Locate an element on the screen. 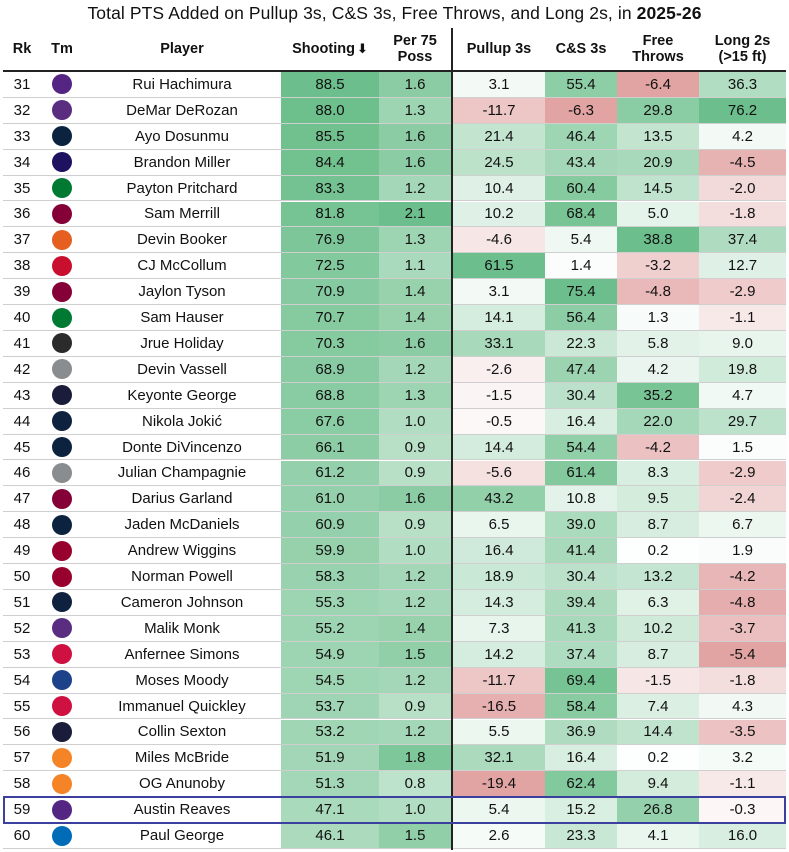 This screenshot has height=852, width=789. table-row: 49 Andrew Wiggins 59.9 1.0 16.4 41.4 0.2 1.9 is located at coordinates (394, 551).